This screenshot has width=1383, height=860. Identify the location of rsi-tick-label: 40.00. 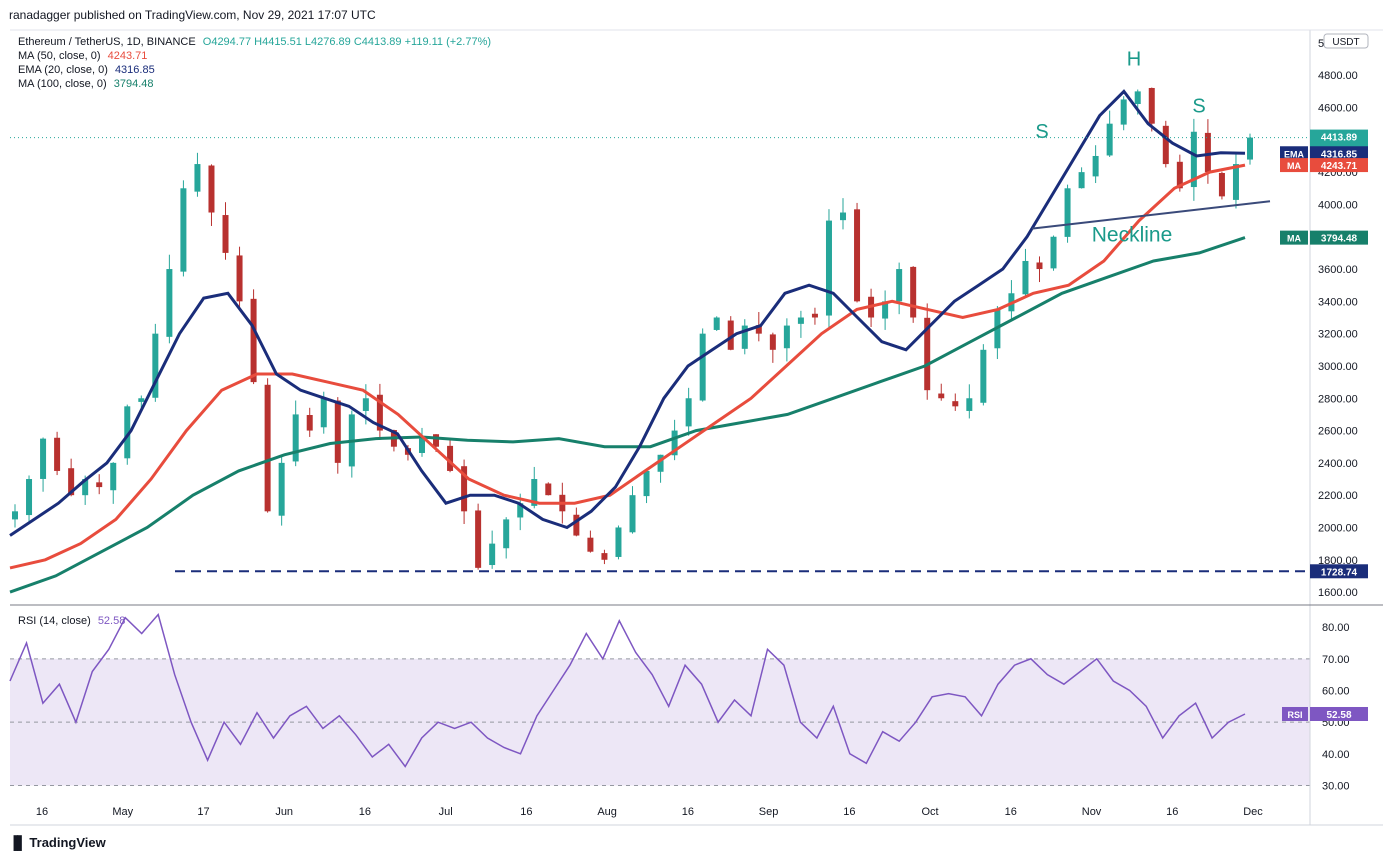
(1336, 755).